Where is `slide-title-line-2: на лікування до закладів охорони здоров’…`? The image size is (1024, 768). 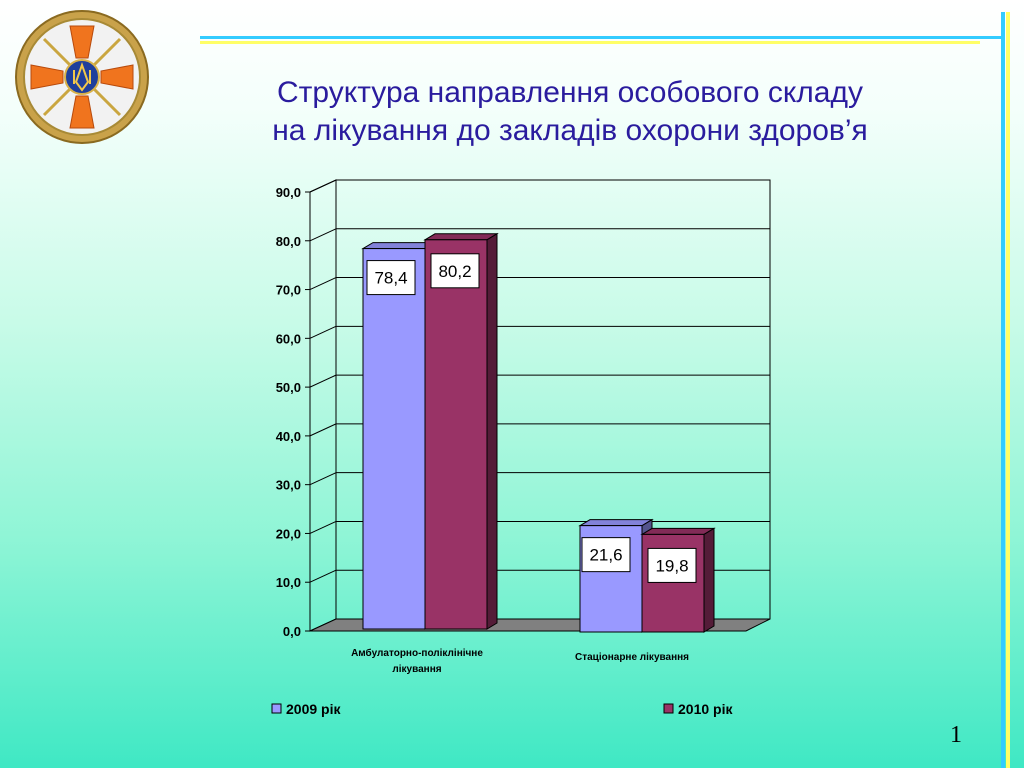
slide-title-line-2: на лікування до закладів охорони здоров’… is located at coordinates (570, 130).